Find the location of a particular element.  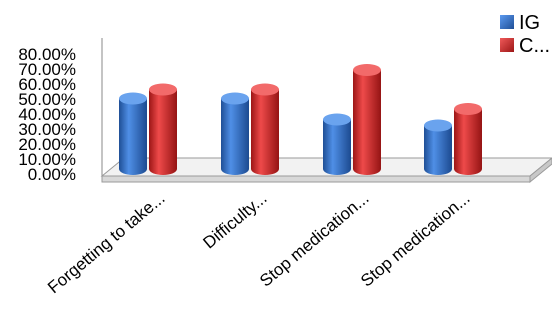

legend-swatch-IG is located at coordinates (507, 22).